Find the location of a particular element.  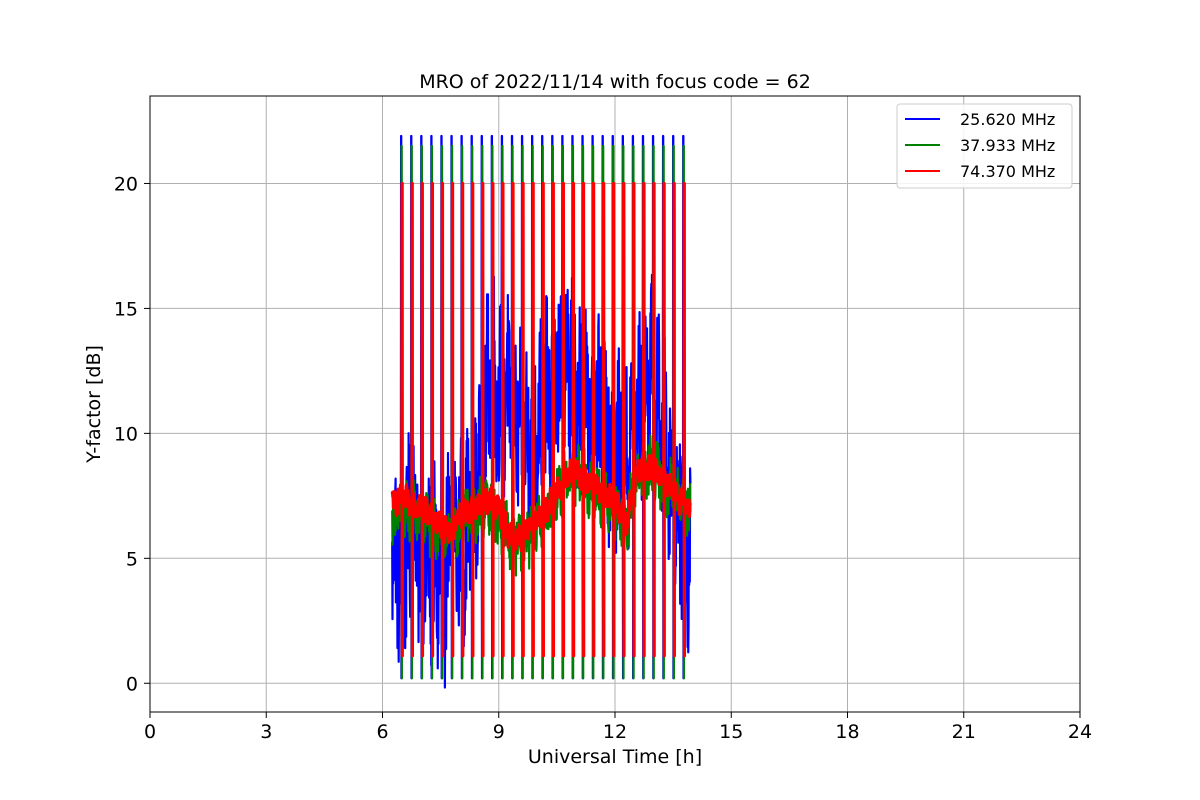

x-tick-label: 0 is located at coordinates (150, 732).